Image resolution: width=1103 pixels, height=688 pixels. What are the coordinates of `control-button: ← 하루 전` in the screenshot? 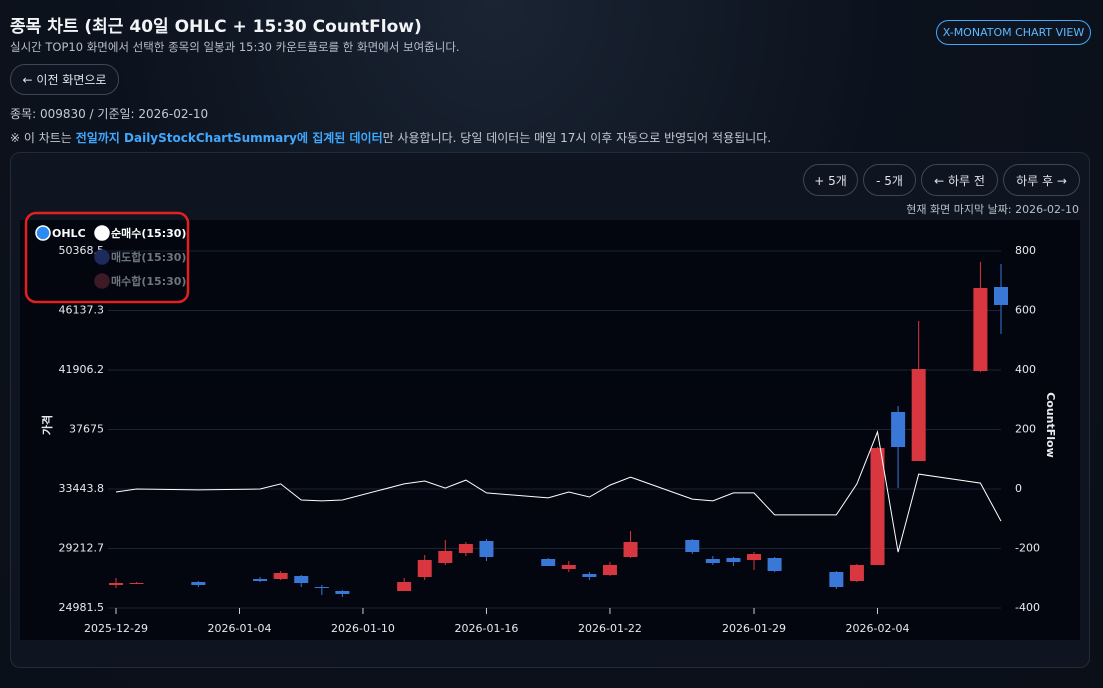 It's located at (959, 180).